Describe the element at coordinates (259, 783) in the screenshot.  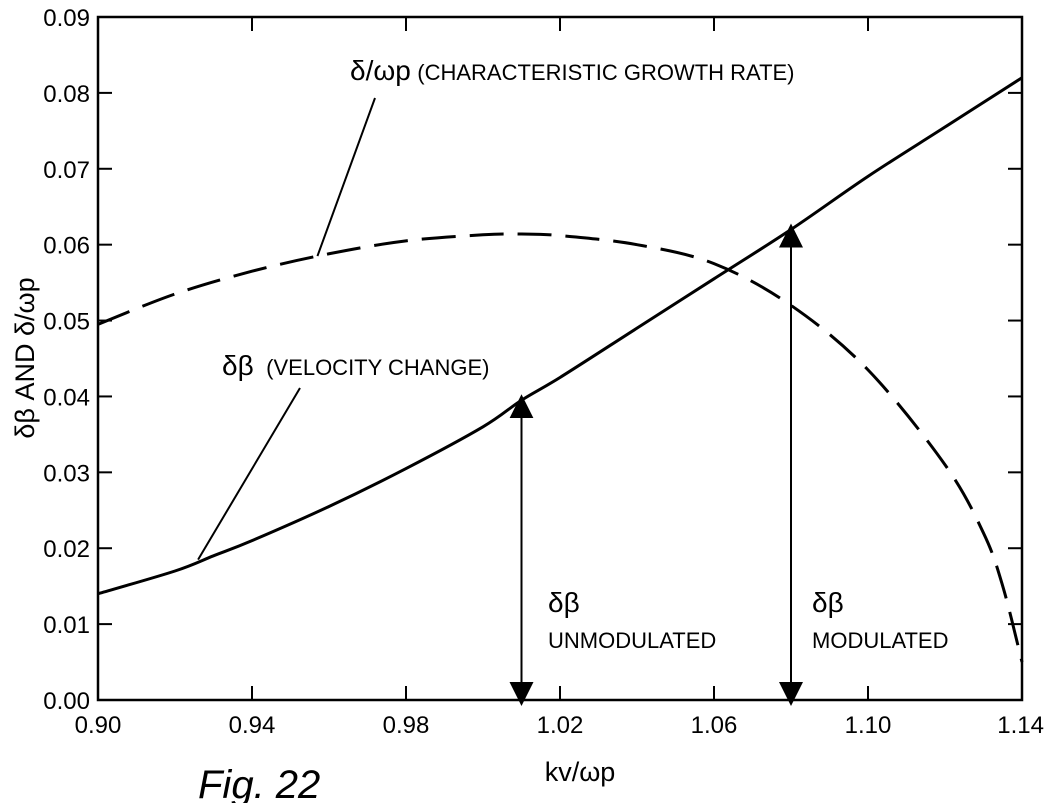
I see `figure-caption: Fig. 22` at that location.